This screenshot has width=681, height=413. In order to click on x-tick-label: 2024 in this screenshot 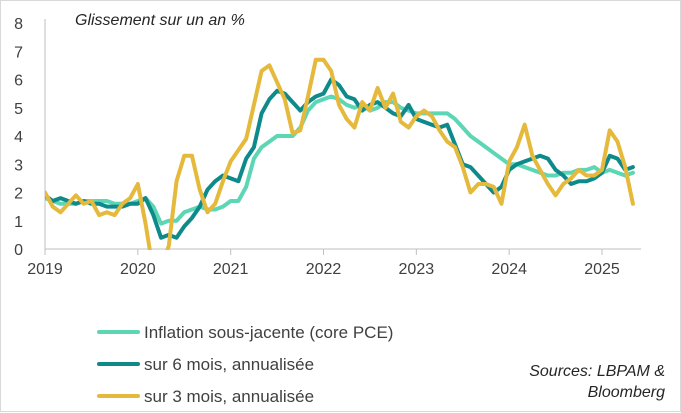, I will do `click(509, 269)`.